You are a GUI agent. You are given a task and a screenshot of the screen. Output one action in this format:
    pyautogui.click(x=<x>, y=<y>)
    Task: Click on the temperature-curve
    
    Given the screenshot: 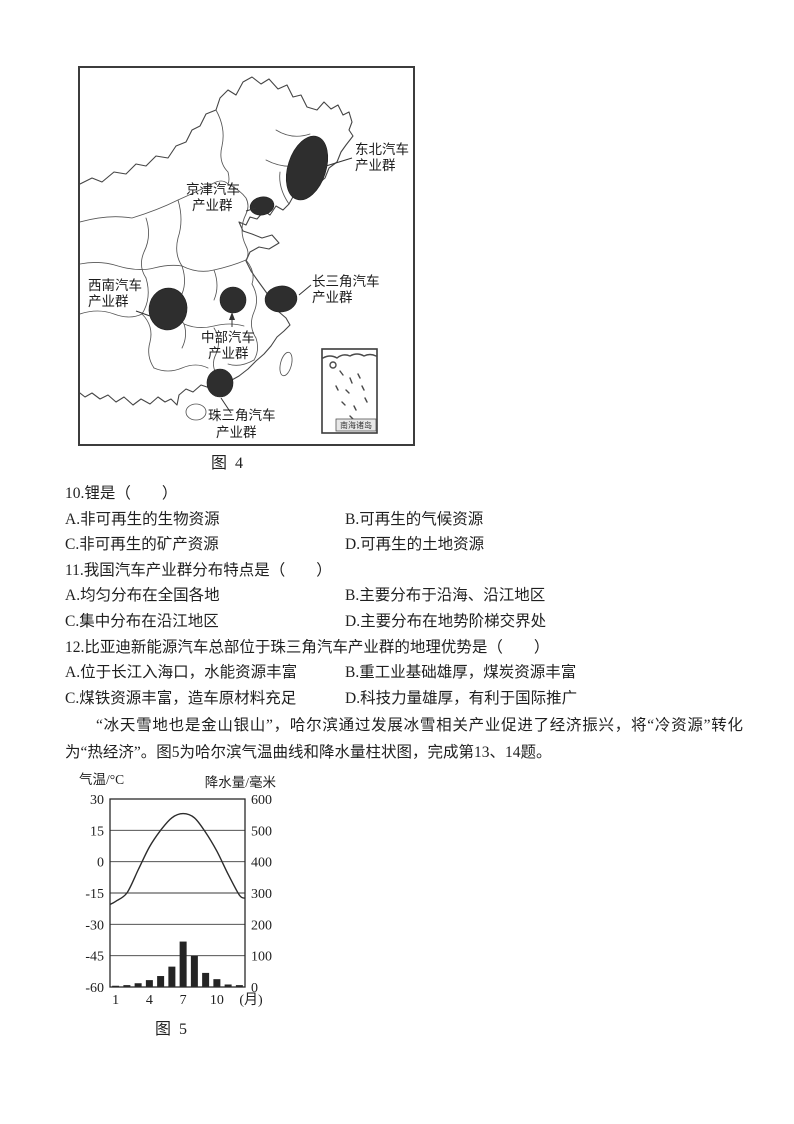 What is the action you would take?
    pyautogui.click(x=177, y=859)
    